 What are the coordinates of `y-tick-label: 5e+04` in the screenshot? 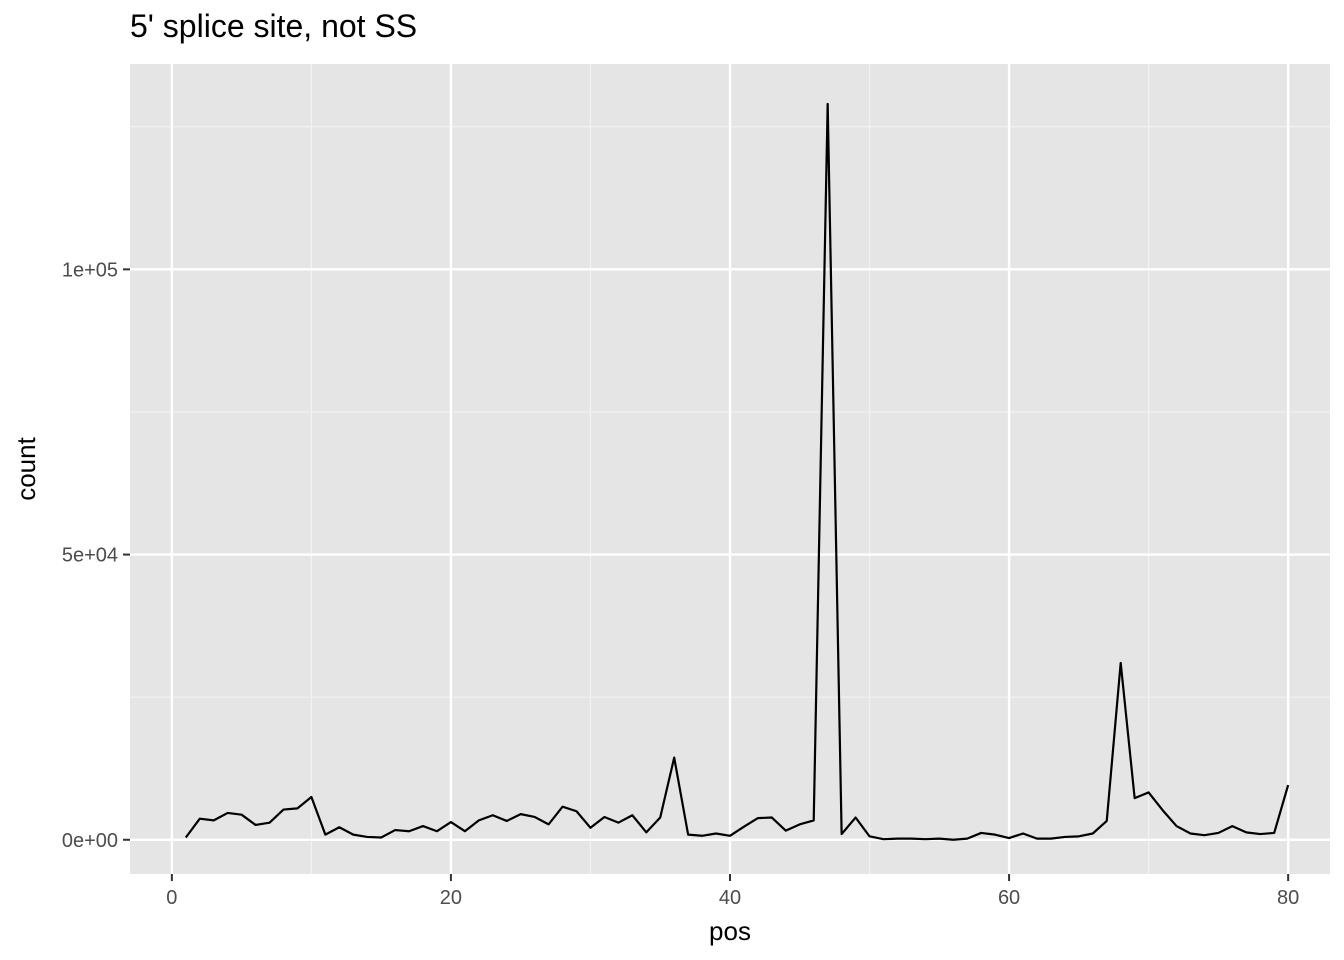 It's located at (90, 556).